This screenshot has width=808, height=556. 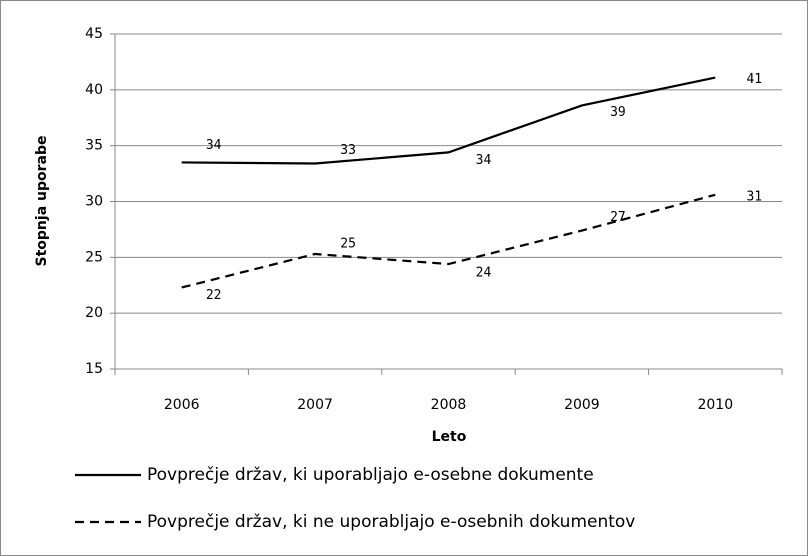 I want to click on y-tick-label: 45, so click(x=94, y=34).